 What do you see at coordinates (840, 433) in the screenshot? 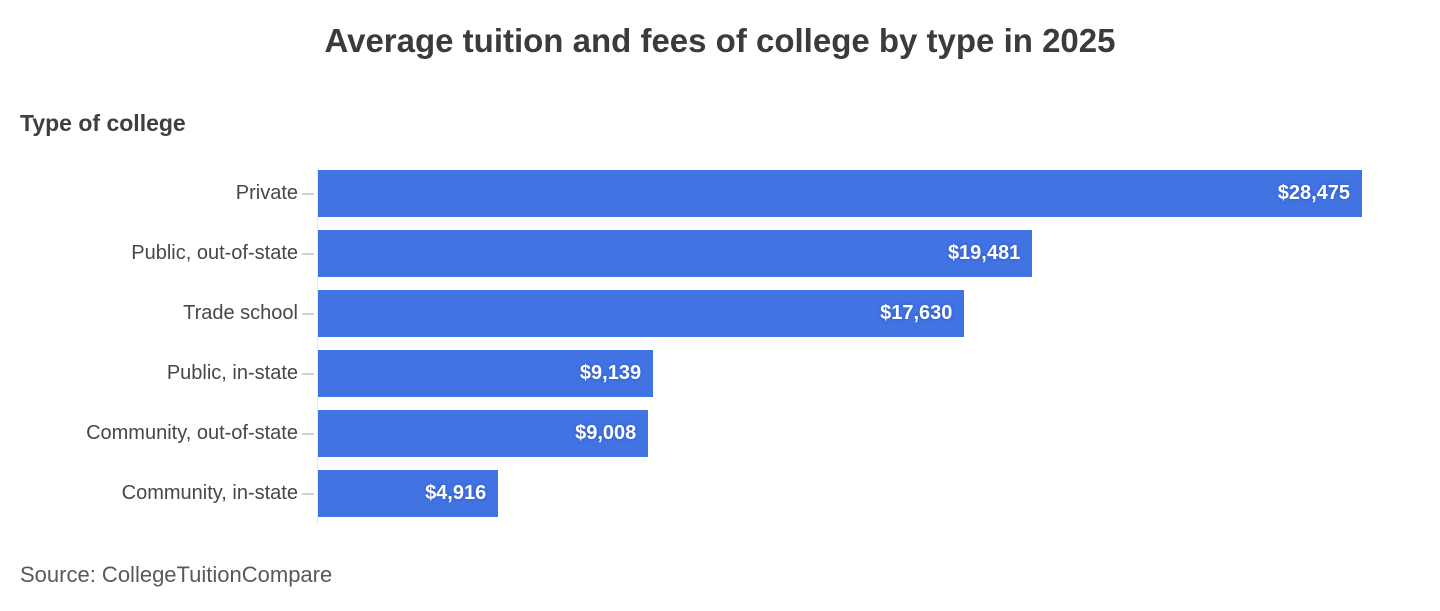
I see `bar-track: $9,008` at bounding box center [840, 433].